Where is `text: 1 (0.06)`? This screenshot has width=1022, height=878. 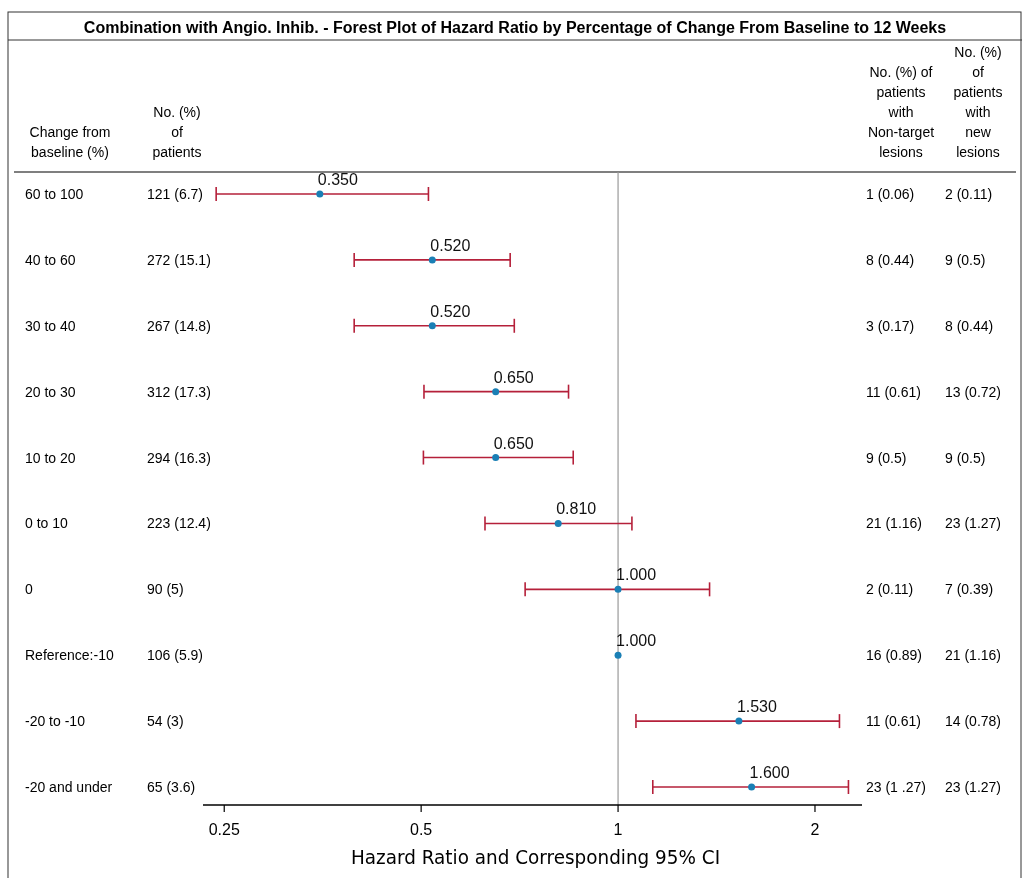
text: 1 (0.06) is located at coordinates (890, 194).